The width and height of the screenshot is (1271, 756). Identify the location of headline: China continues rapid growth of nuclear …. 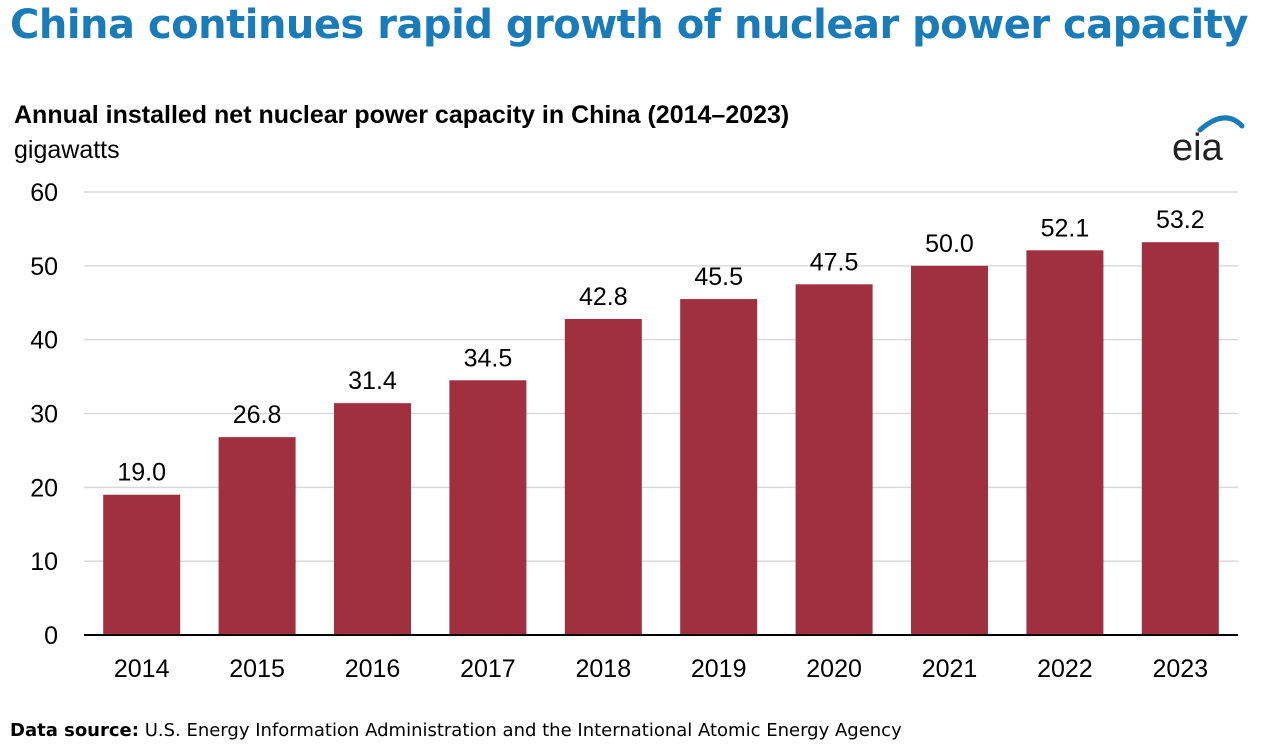
(629, 25).